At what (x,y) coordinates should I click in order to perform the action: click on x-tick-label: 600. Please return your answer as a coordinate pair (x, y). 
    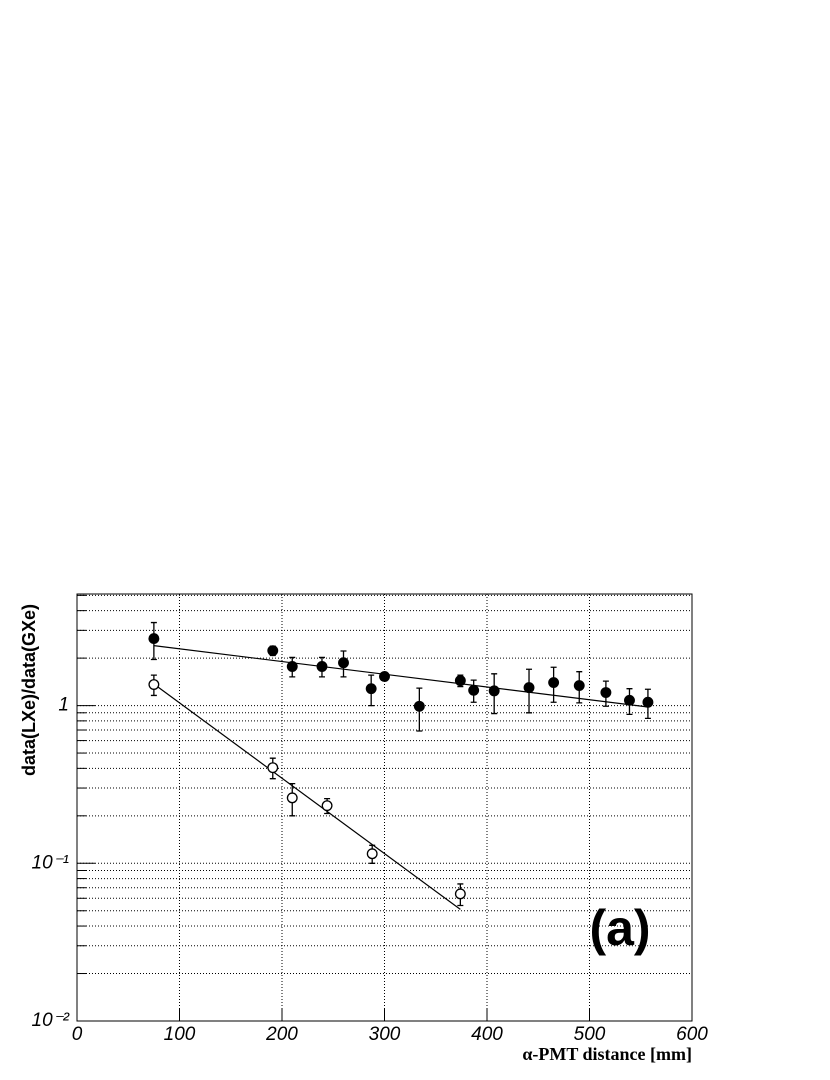
    Looking at the image, I should click on (692, 1034).